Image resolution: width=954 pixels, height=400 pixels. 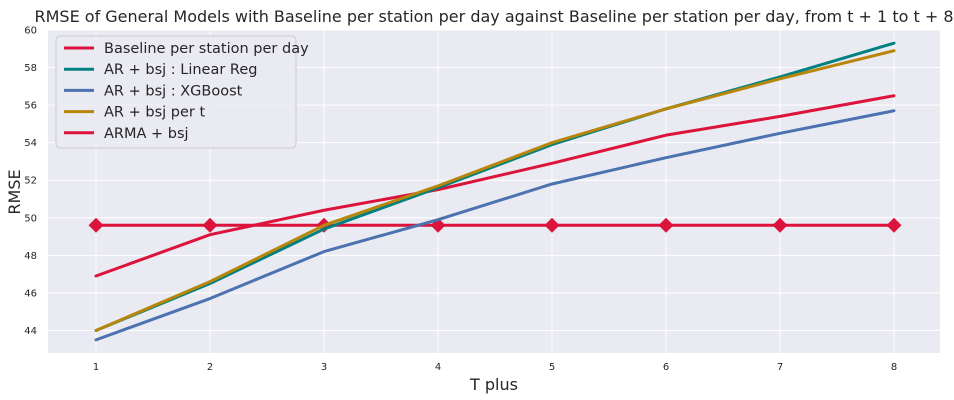 I want to click on y-tick-labels: 44 46 48 50 52 54 56 58 60, so click(x=30, y=181).